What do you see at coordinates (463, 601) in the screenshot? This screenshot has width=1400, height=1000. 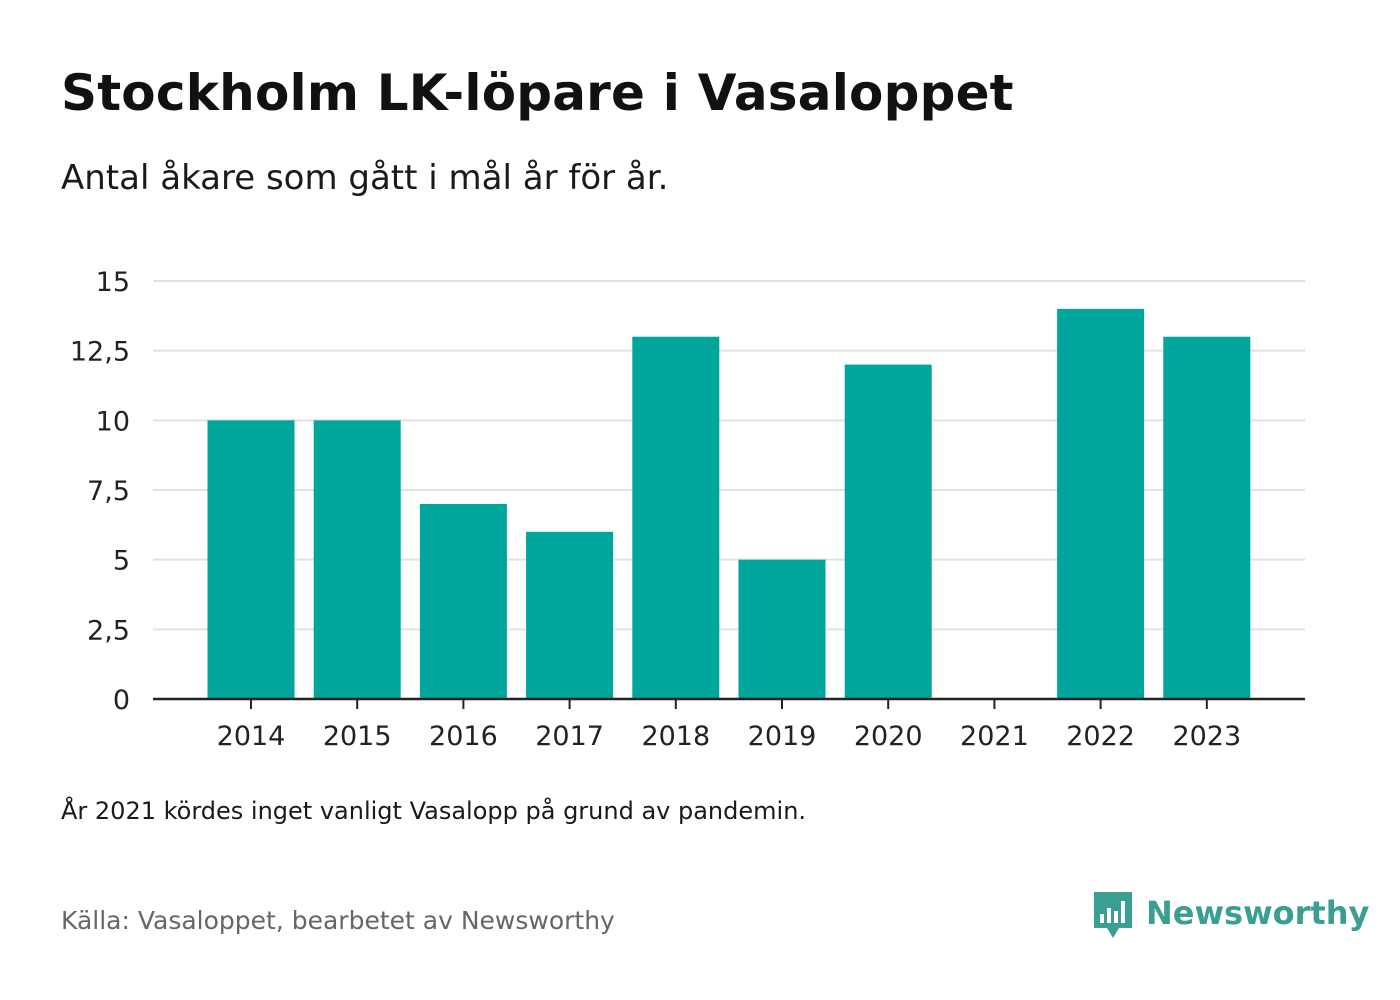 I see `bar-2016` at bounding box center [463, 601].